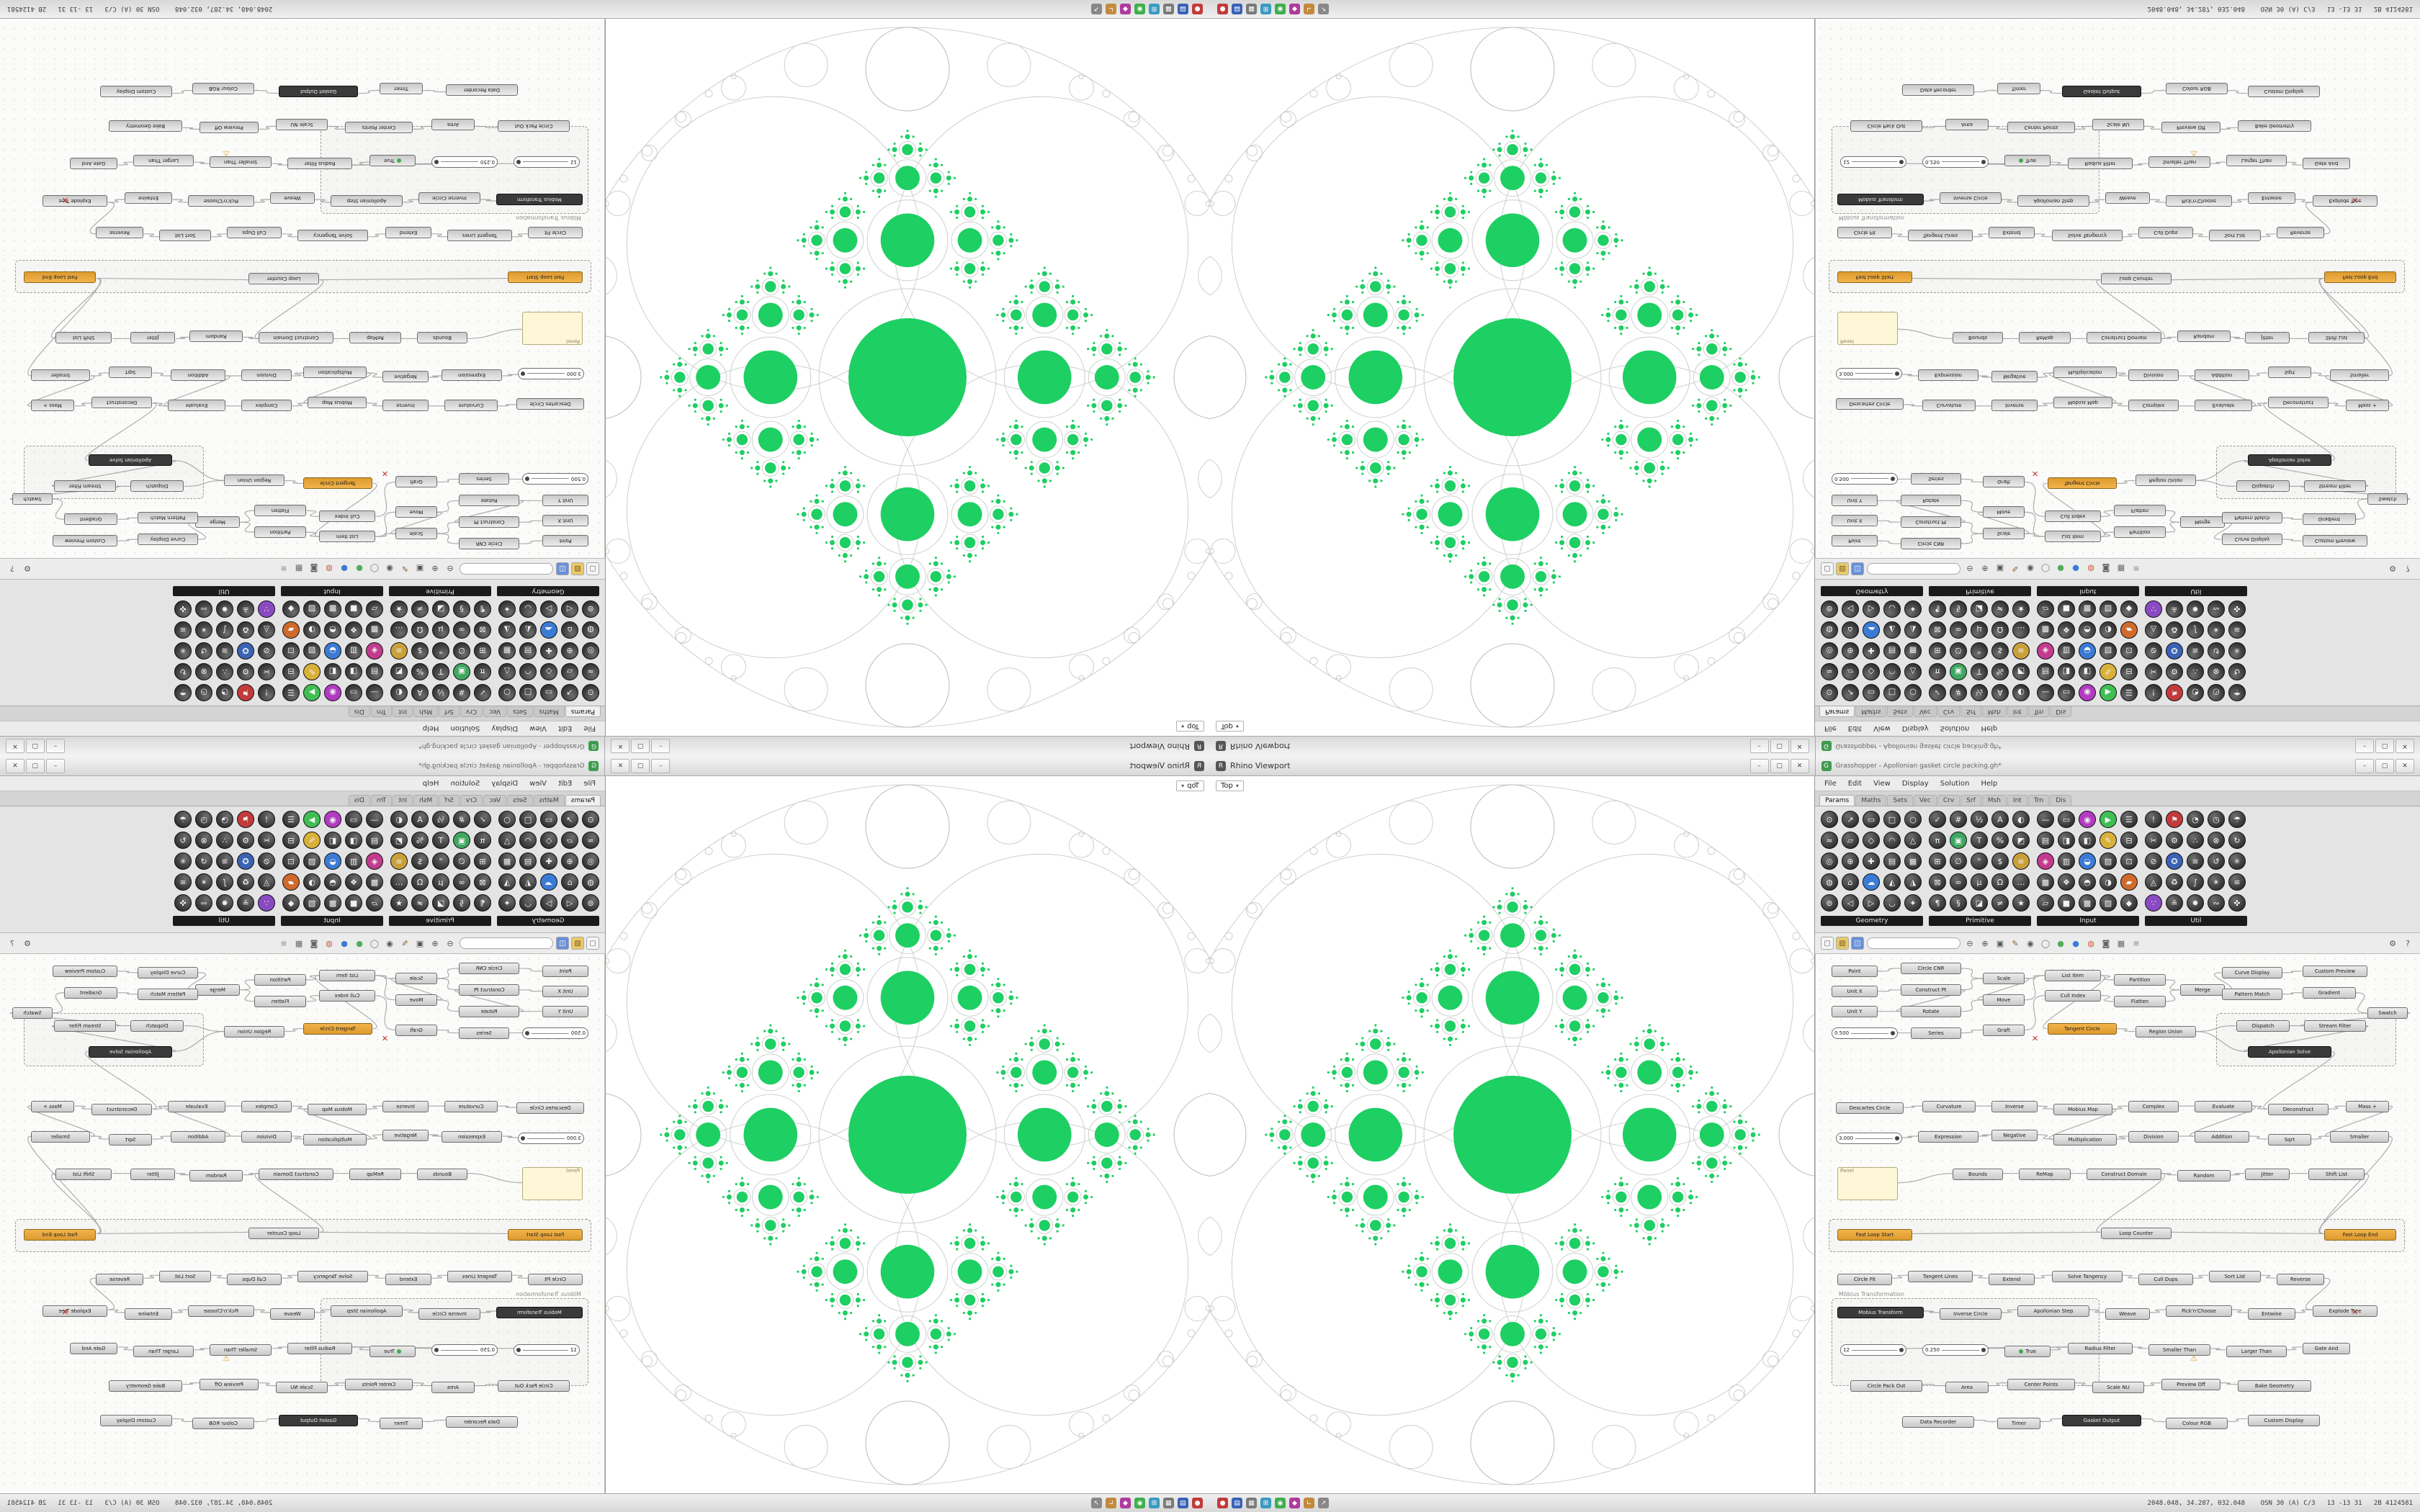  What do you see at coordinates (2252, 539) in the screenshot?
I see `gh-node-curve-display: Curve Display` at bounding box center [2252, 539].